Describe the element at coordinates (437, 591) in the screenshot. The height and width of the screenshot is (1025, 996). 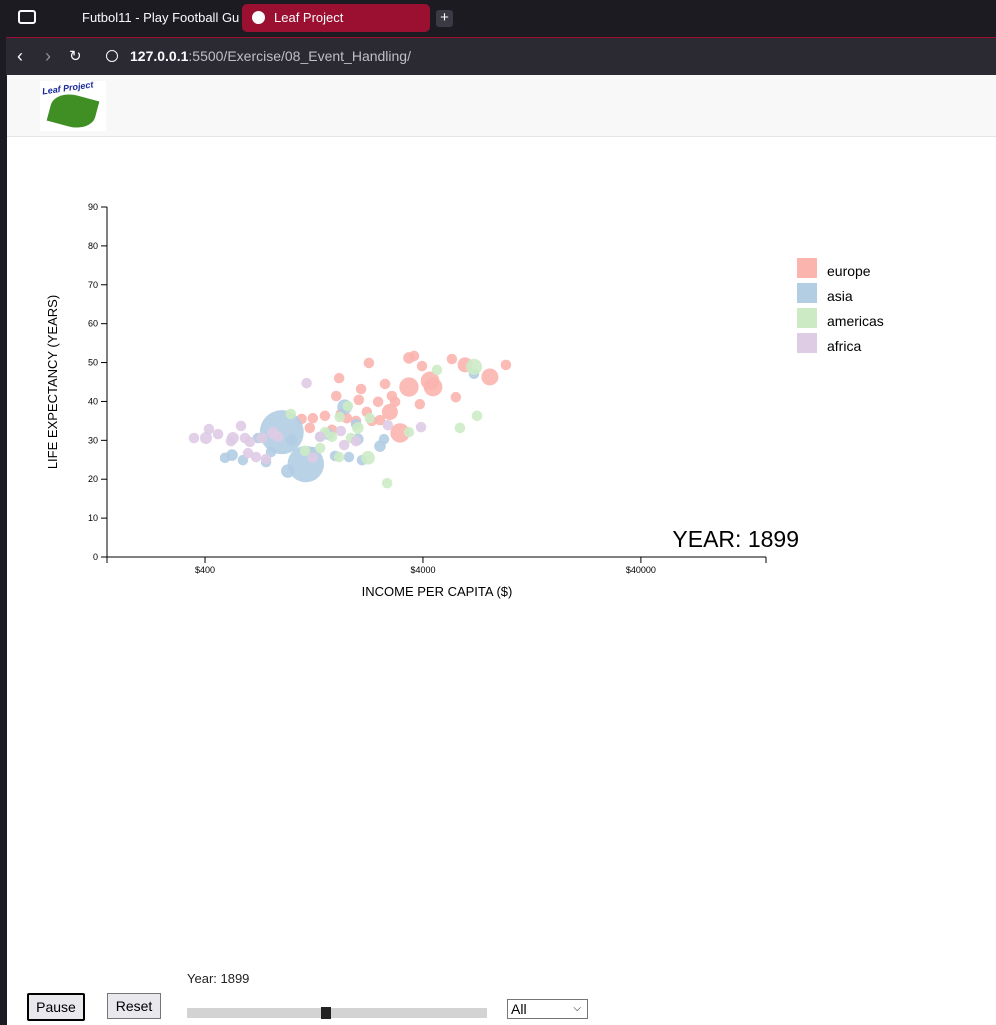
I see `x-axis-label: INCOME PER CAPITA ($)` at that location.